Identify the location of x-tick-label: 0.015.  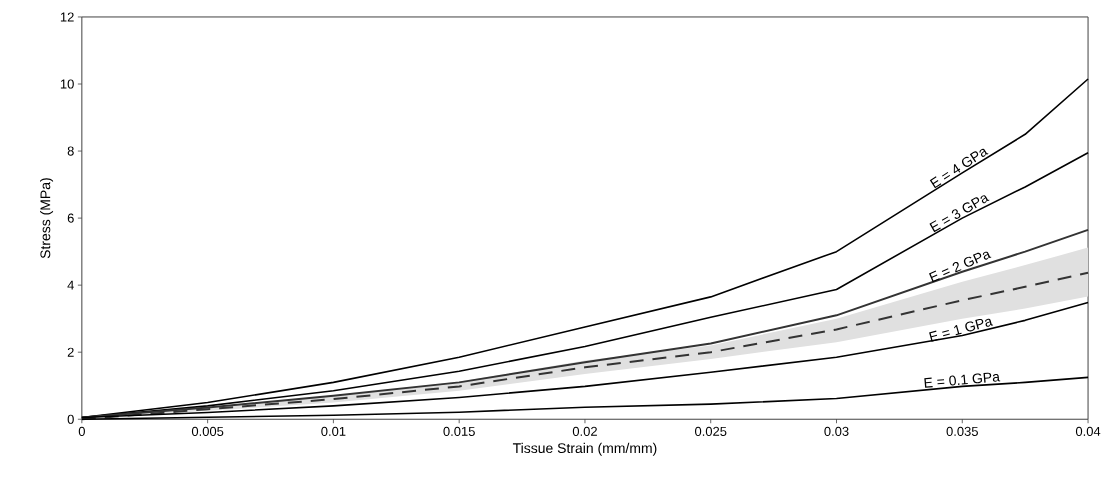
(459, 431).